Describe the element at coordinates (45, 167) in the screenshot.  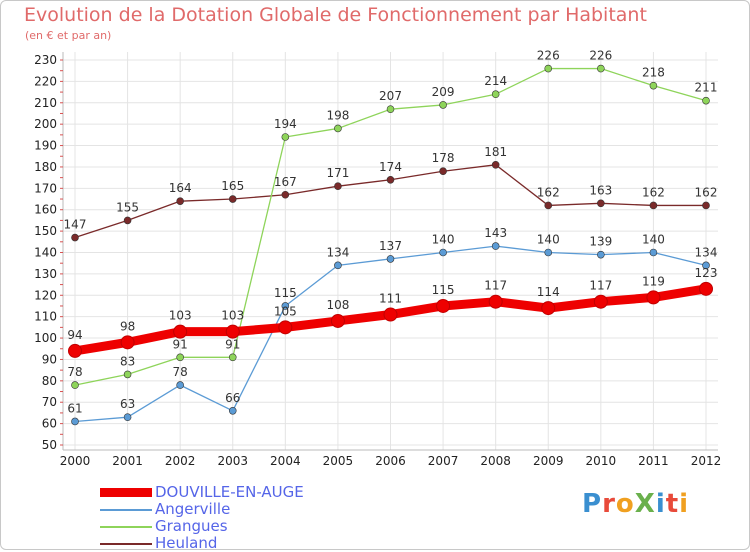
I see `y-tick-label: 180` at that location.